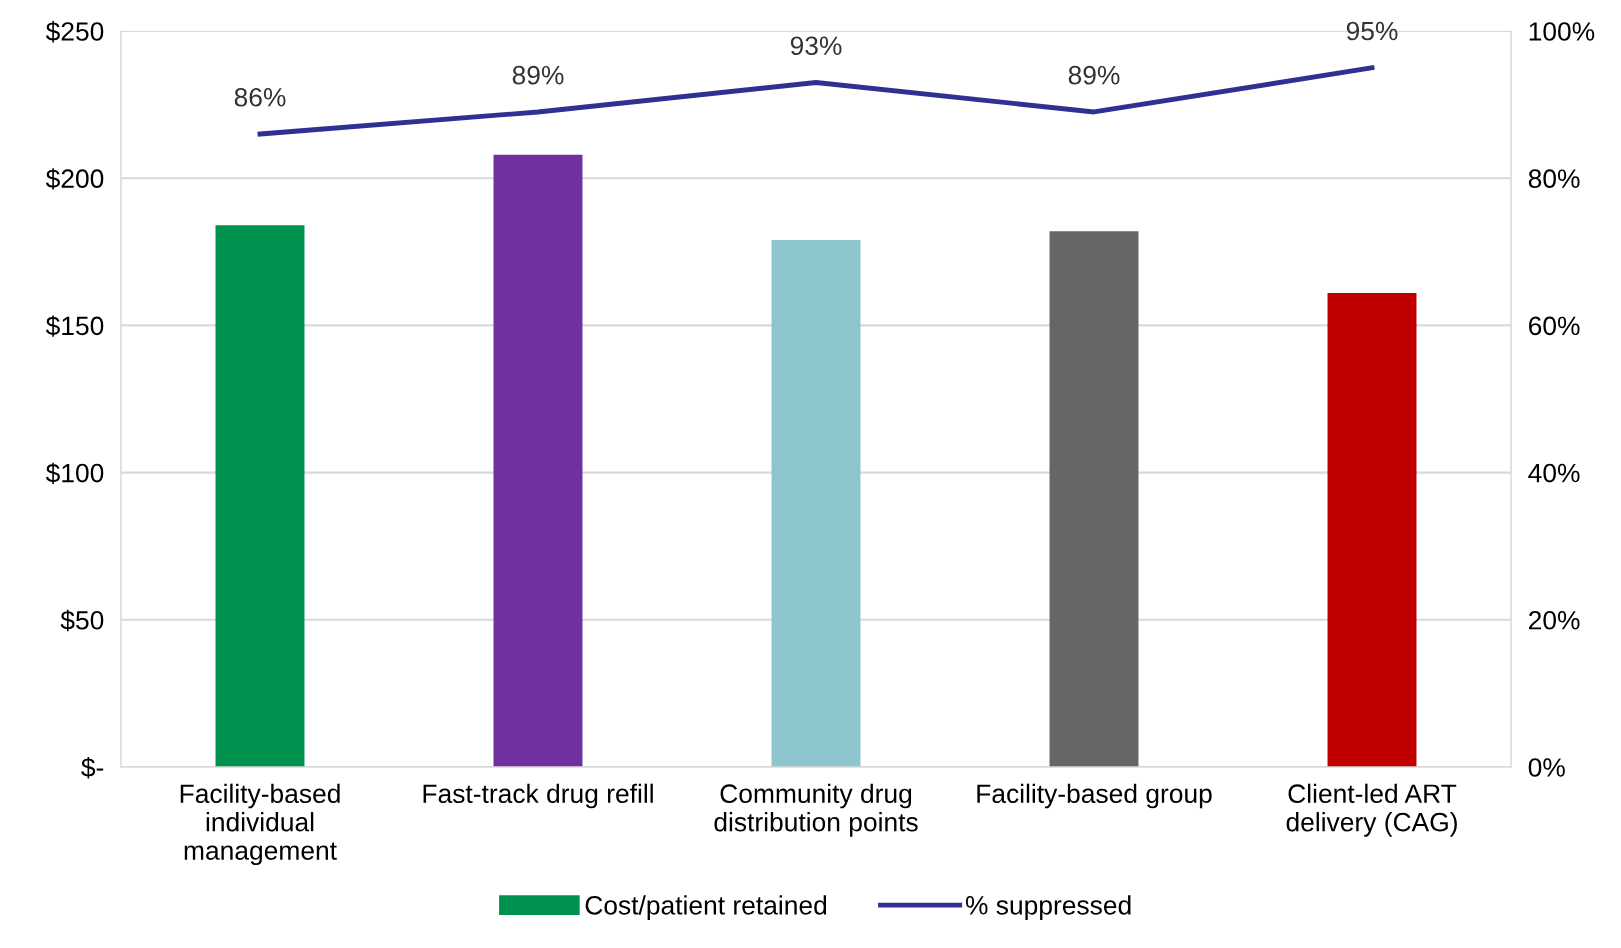 The height and width of the screenshot is (948, 1621). I want to click on y-tick-label: $200, so click(74, 179).